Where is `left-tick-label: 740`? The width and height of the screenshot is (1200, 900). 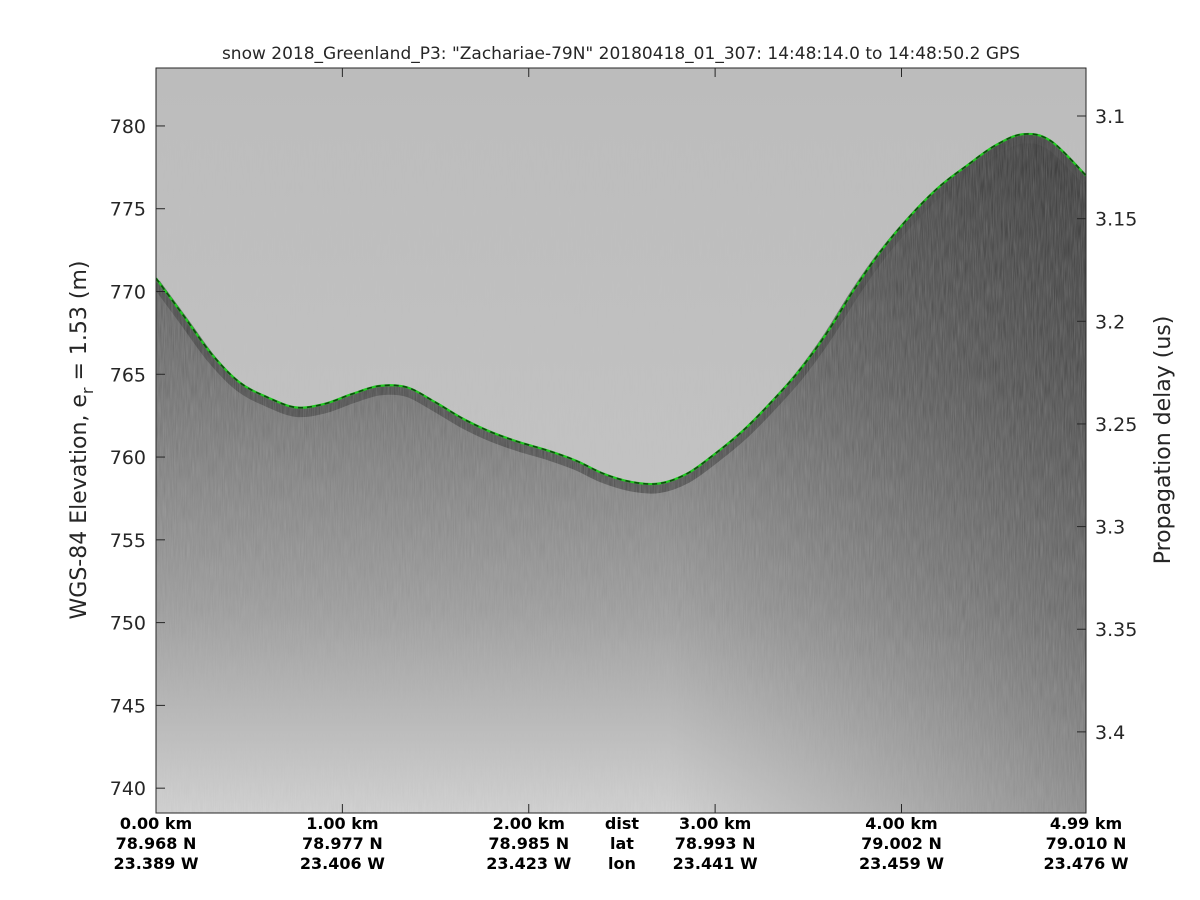 left-tick-label: 740 is located at coordinates (128, 789).